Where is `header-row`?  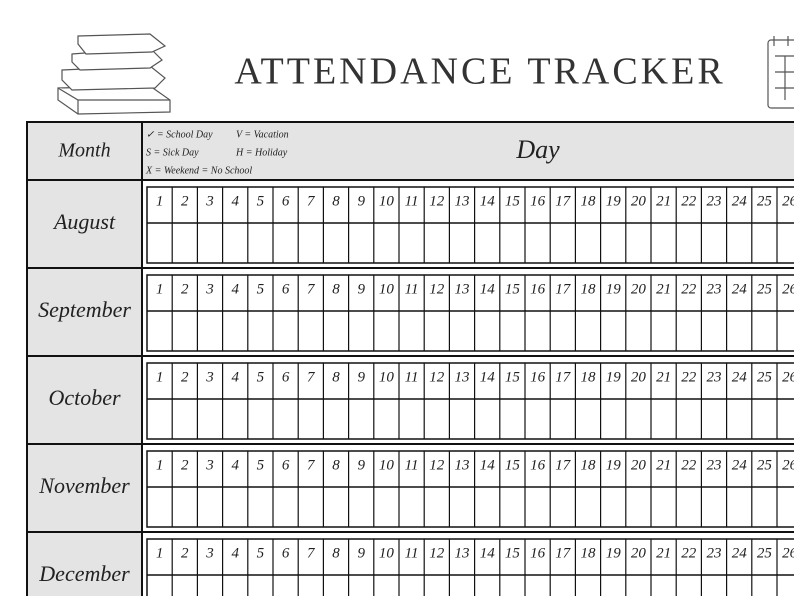
header-row is located at coordinates (410, 151).